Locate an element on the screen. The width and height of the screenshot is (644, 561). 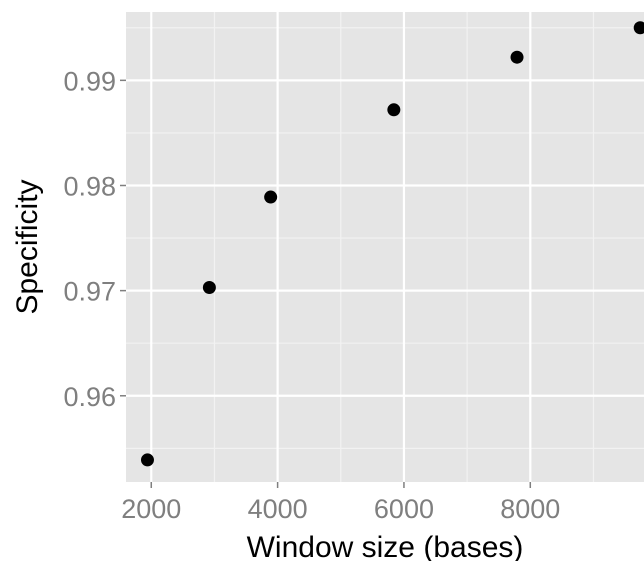
y-axis-title: Specificity is located at coordinates (27, 246).